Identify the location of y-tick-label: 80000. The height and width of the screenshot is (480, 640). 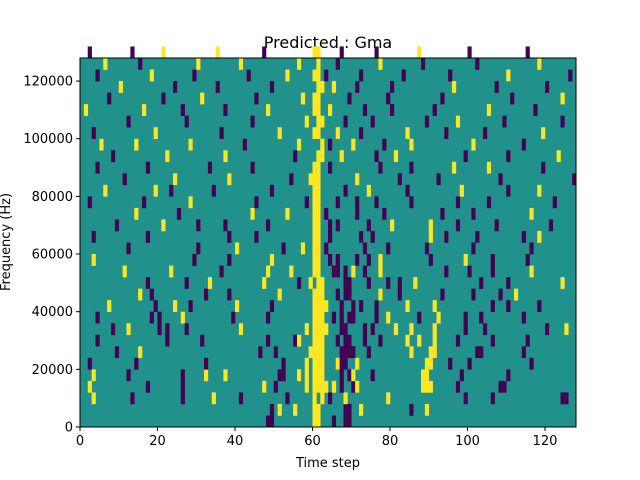
(52, 197).